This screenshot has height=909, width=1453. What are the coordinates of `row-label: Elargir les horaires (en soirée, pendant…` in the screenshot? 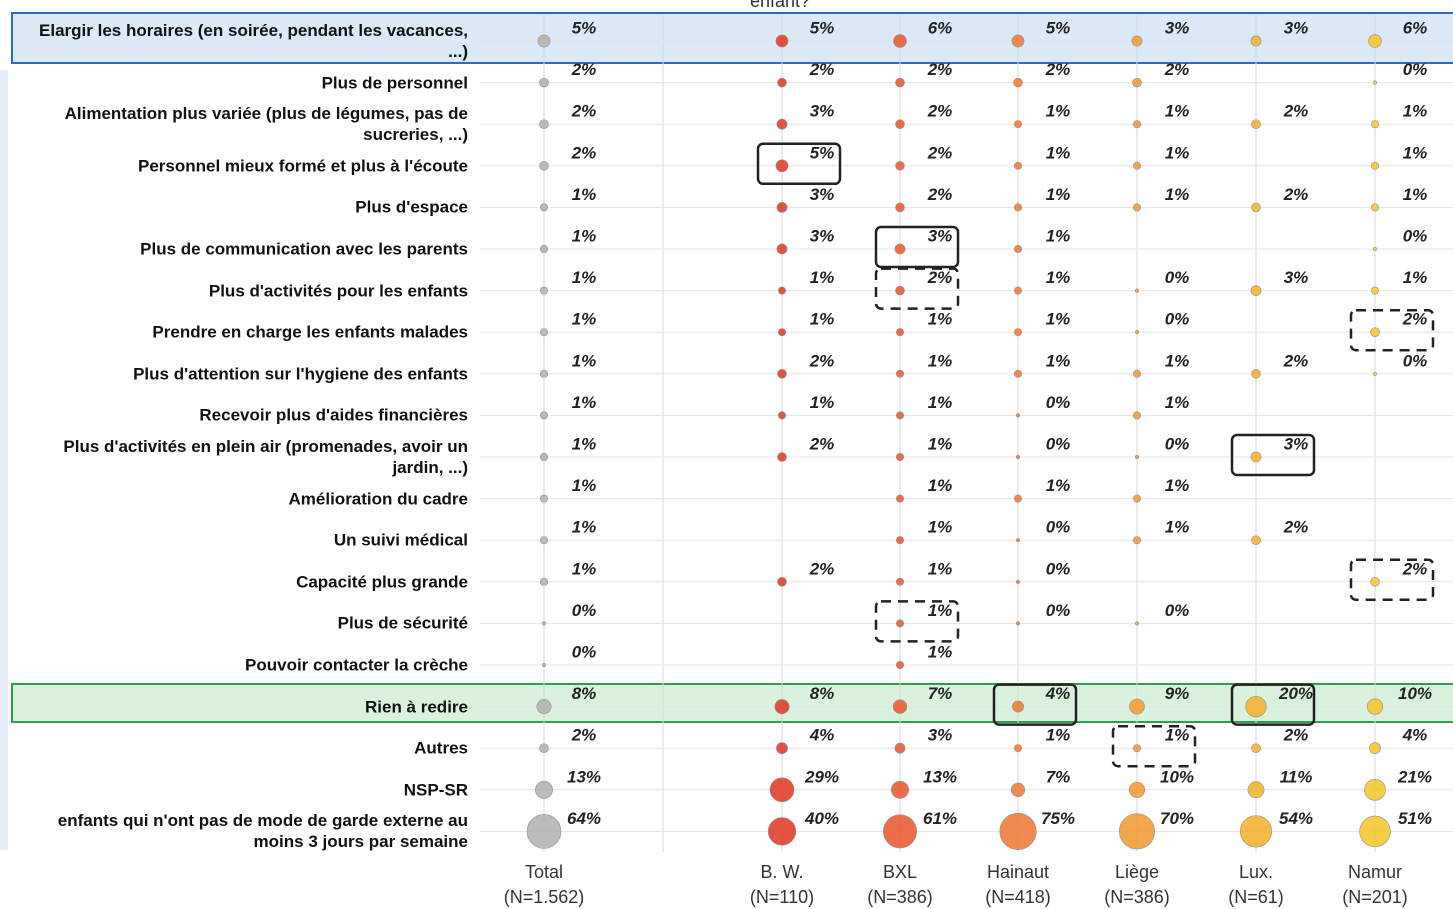 It's located at (253, 41).